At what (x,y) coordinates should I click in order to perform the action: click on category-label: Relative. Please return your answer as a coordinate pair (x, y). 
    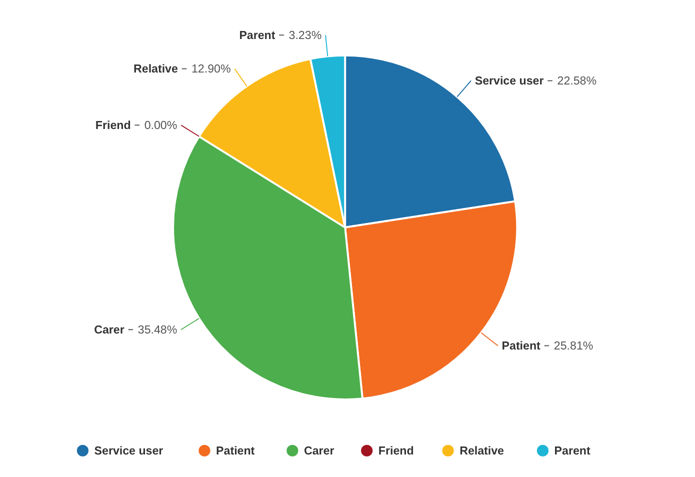
    Looking at the image, I should click on (156, 70).